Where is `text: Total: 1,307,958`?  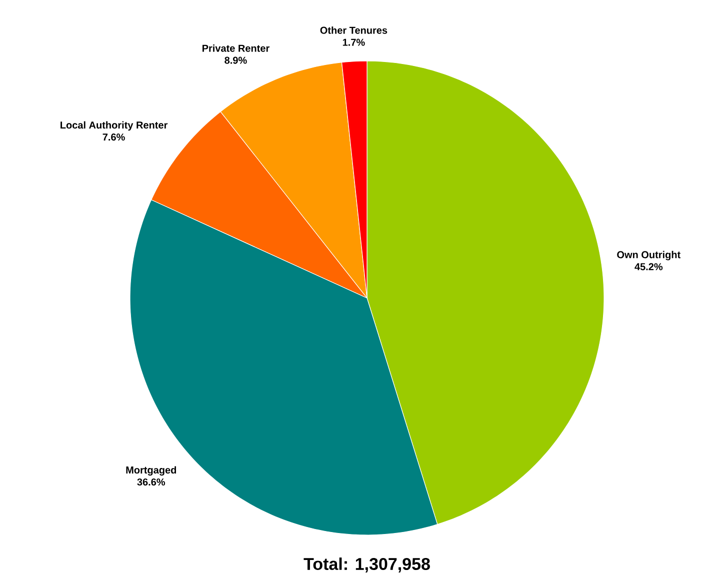 text: Total: 1,307,958 is located at coordinates (367, 565).